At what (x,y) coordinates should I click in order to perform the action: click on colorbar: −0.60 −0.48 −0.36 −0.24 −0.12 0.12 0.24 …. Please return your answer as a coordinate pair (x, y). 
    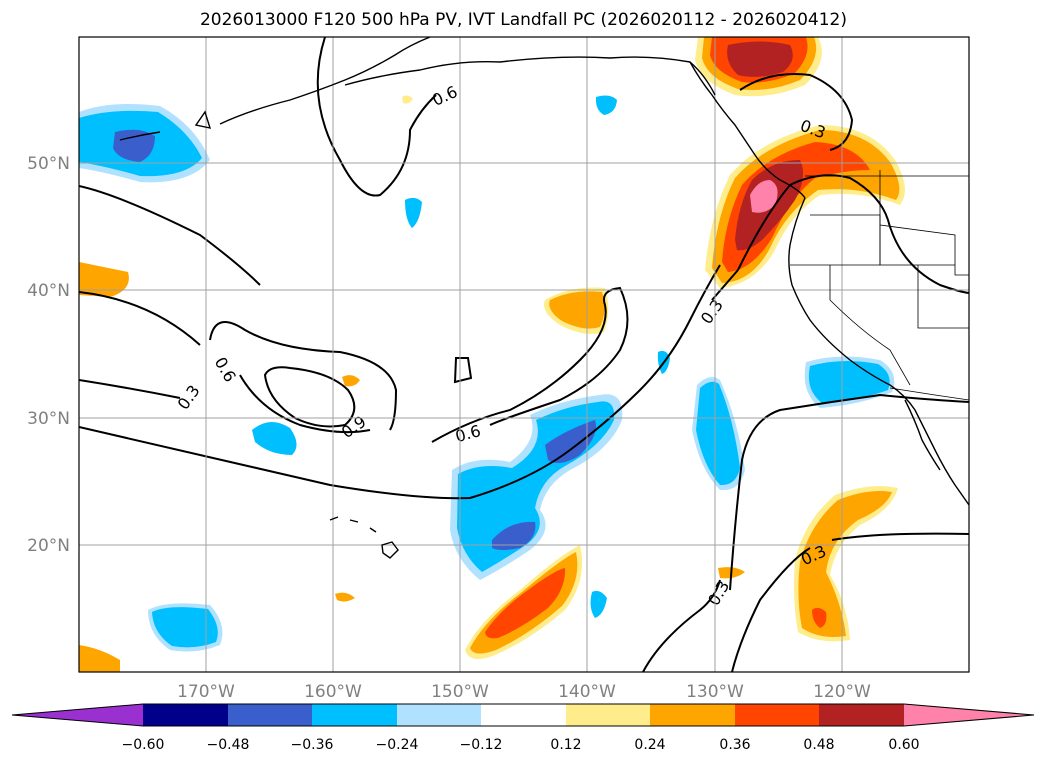
    Looking at the image, I should click on (523, 728).